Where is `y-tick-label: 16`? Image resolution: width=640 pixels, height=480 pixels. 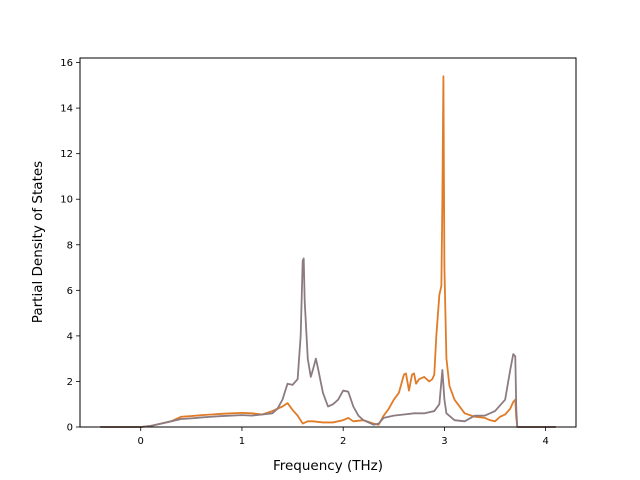
y-tick-label: 16 is located at coordinates (66, 63).